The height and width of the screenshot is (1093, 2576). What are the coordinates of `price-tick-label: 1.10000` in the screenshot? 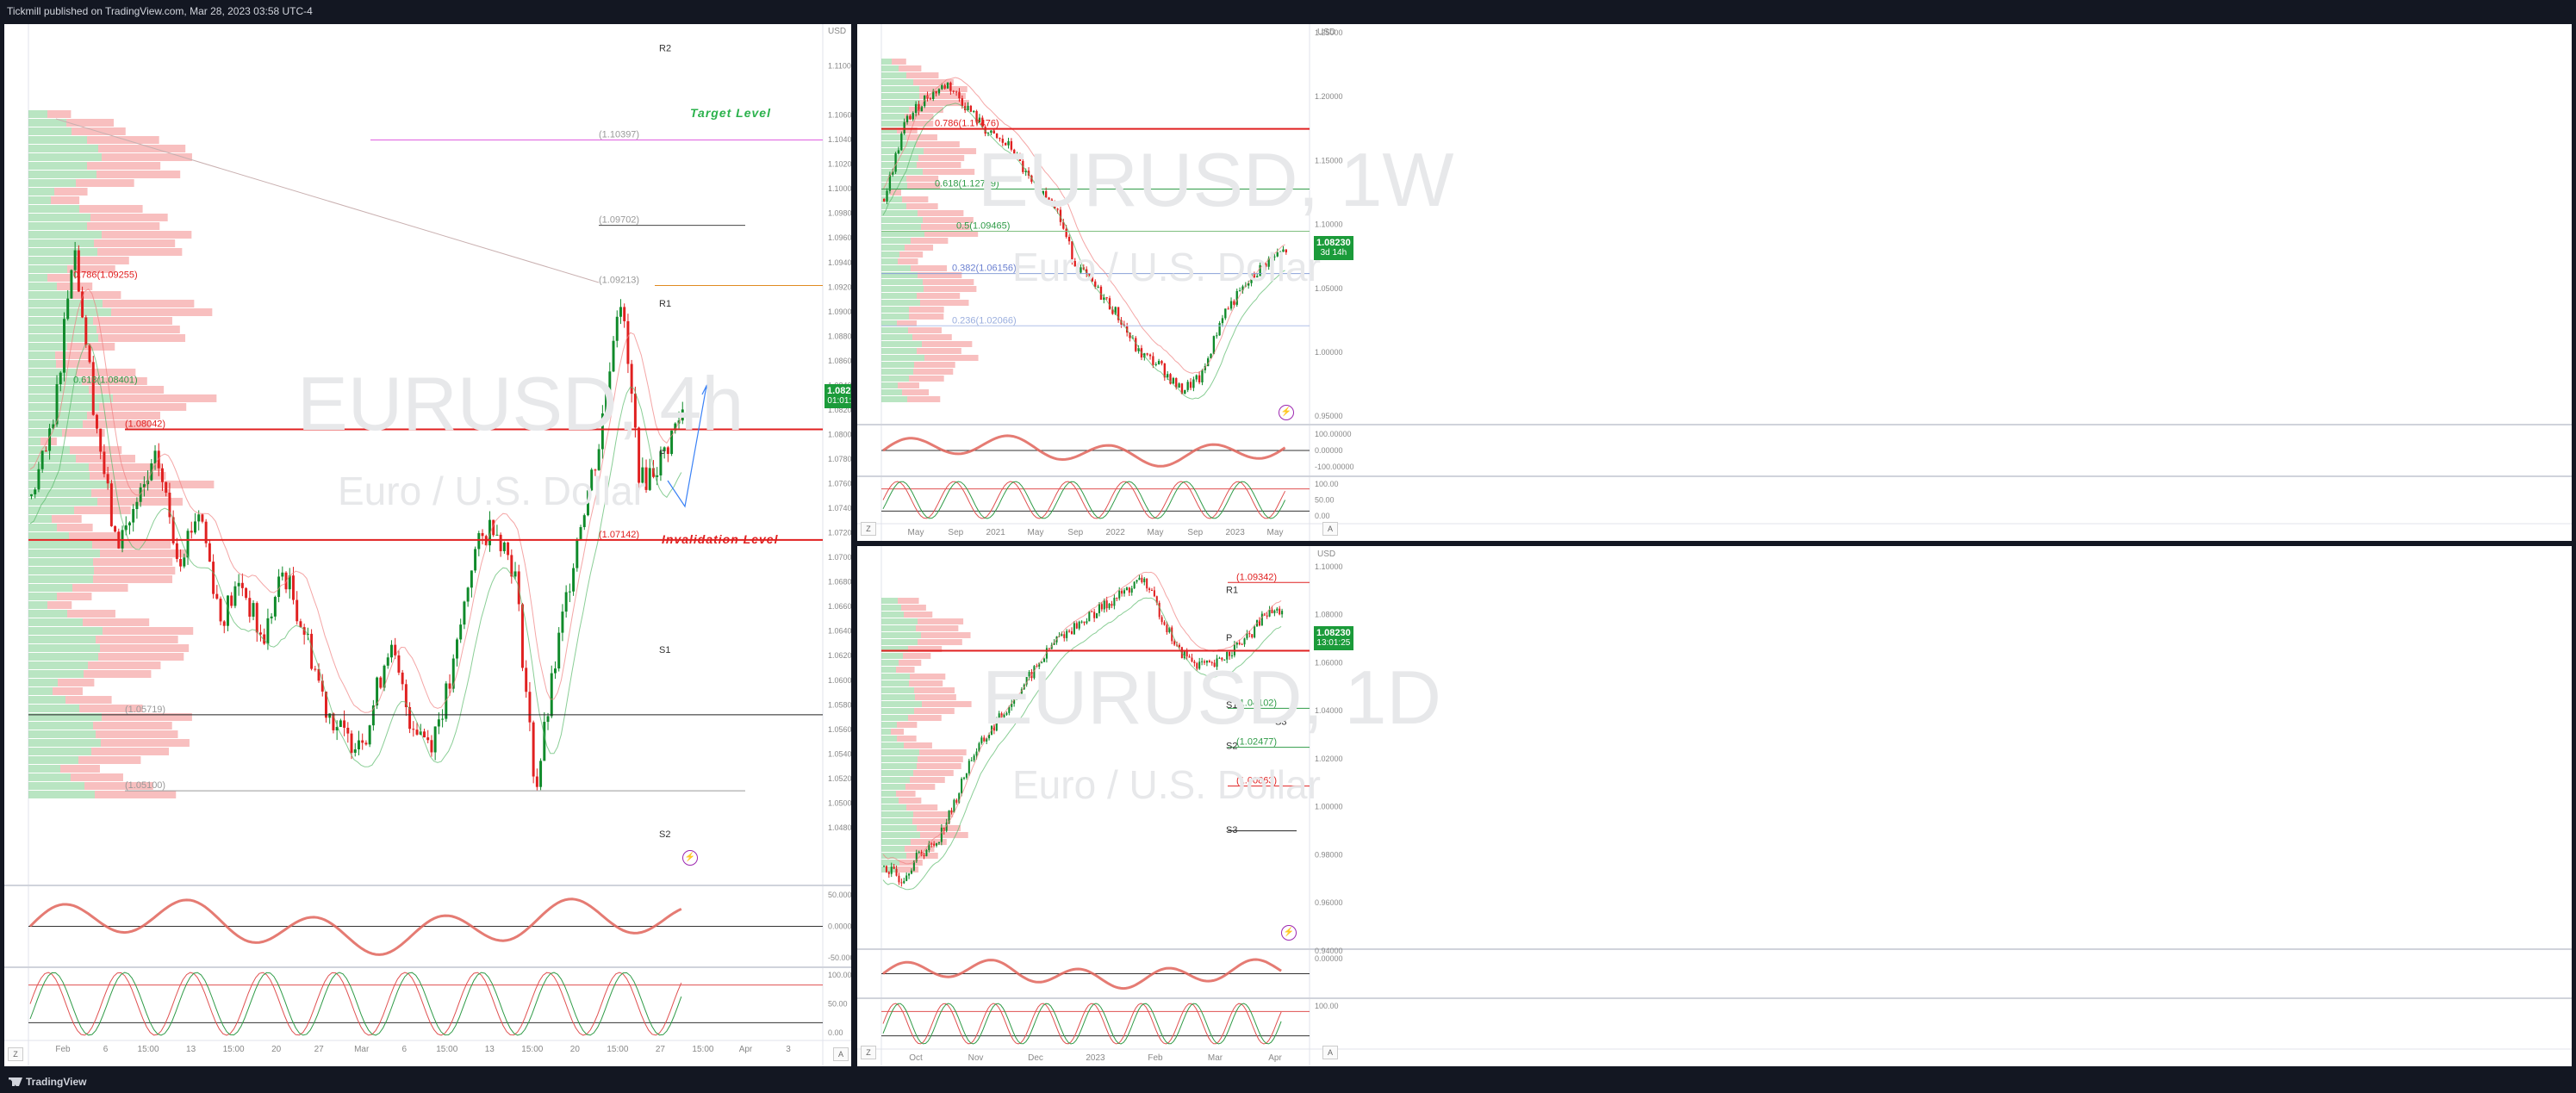 It's located at (1329, 224).